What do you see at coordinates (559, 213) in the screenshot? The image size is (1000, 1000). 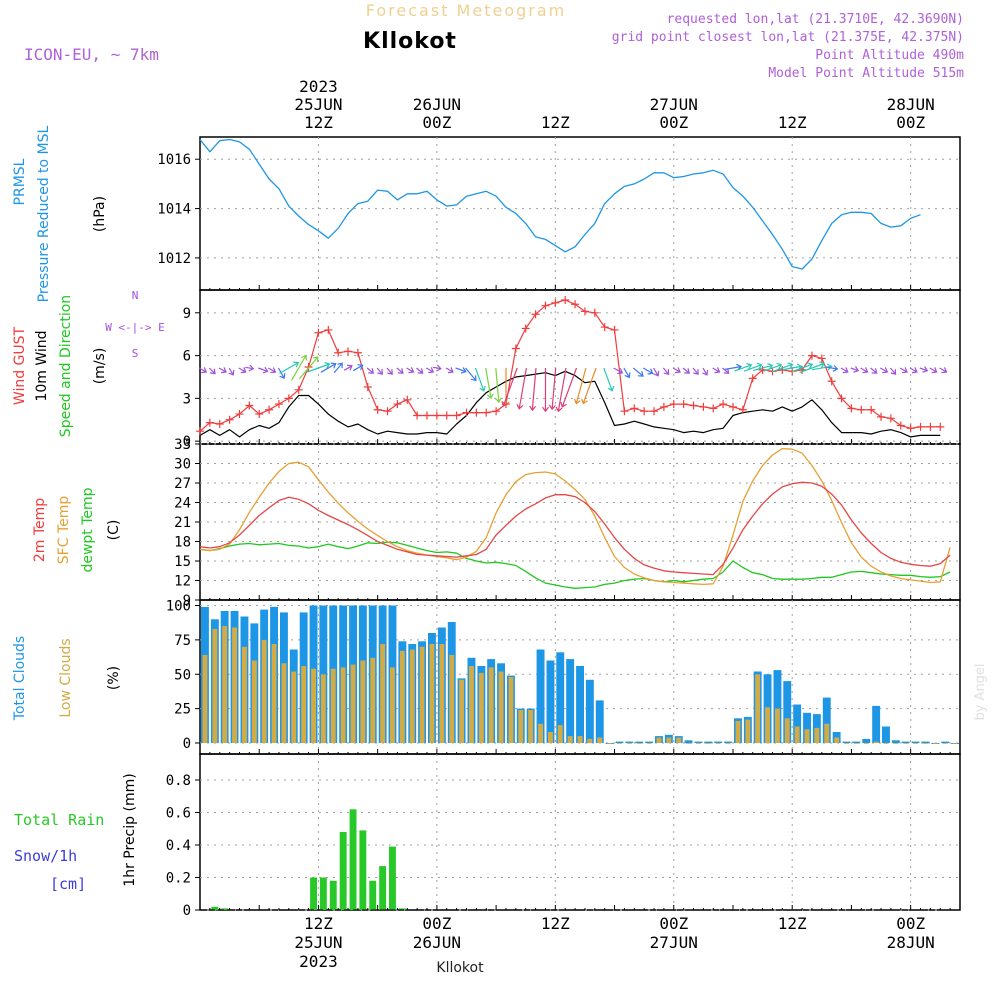 I see `pressure-panel: 1012 1014 1016` at bounding box center [559, 213].